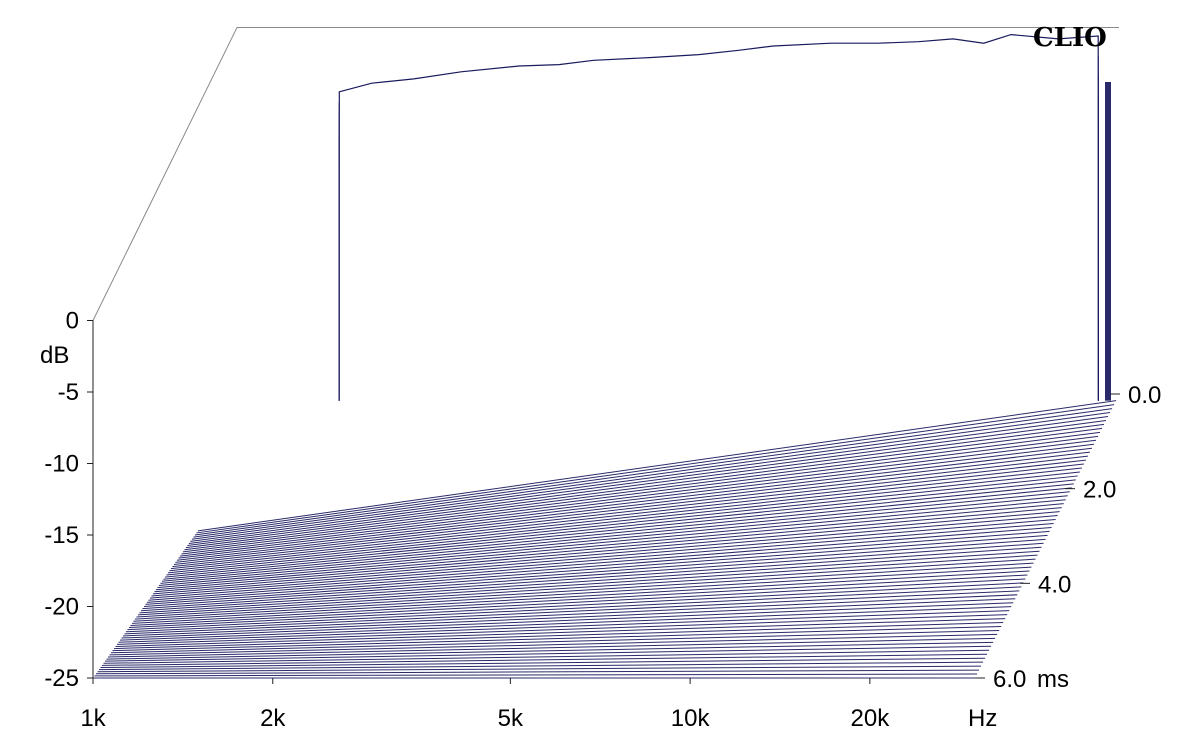 Image resolution: width=1200 pixels, height=747 pixels. I want to click on y-tick-label: -15, so click(61, 535).